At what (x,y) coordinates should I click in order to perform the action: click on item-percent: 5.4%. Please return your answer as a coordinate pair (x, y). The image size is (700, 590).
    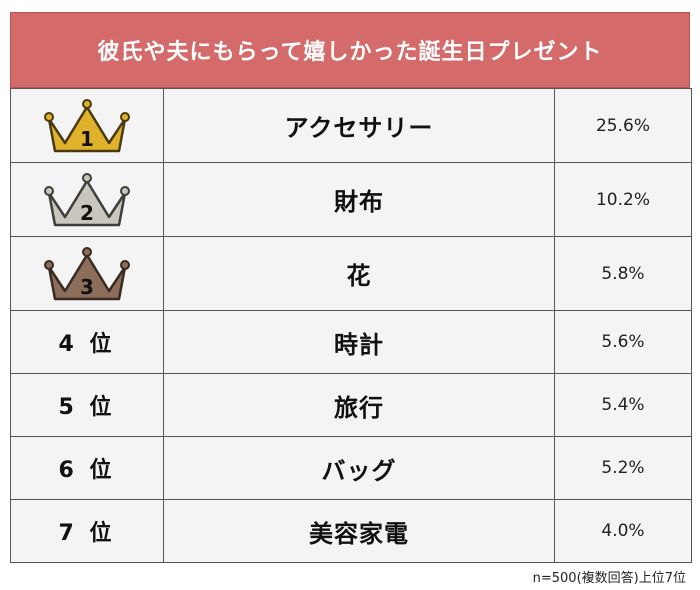
    Looking at the image, I should click on (623, 405).